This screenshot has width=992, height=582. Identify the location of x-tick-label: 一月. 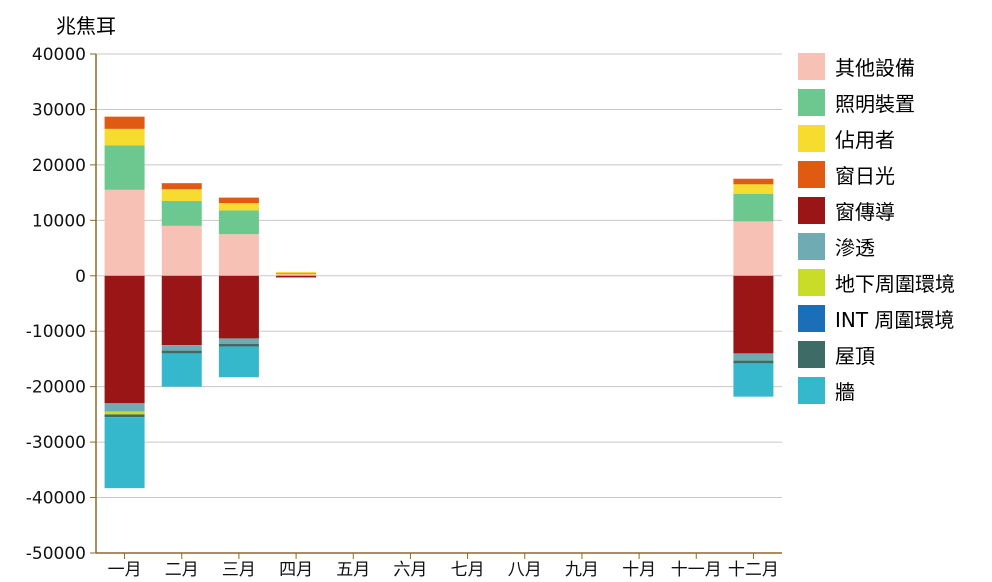
(125, 570).